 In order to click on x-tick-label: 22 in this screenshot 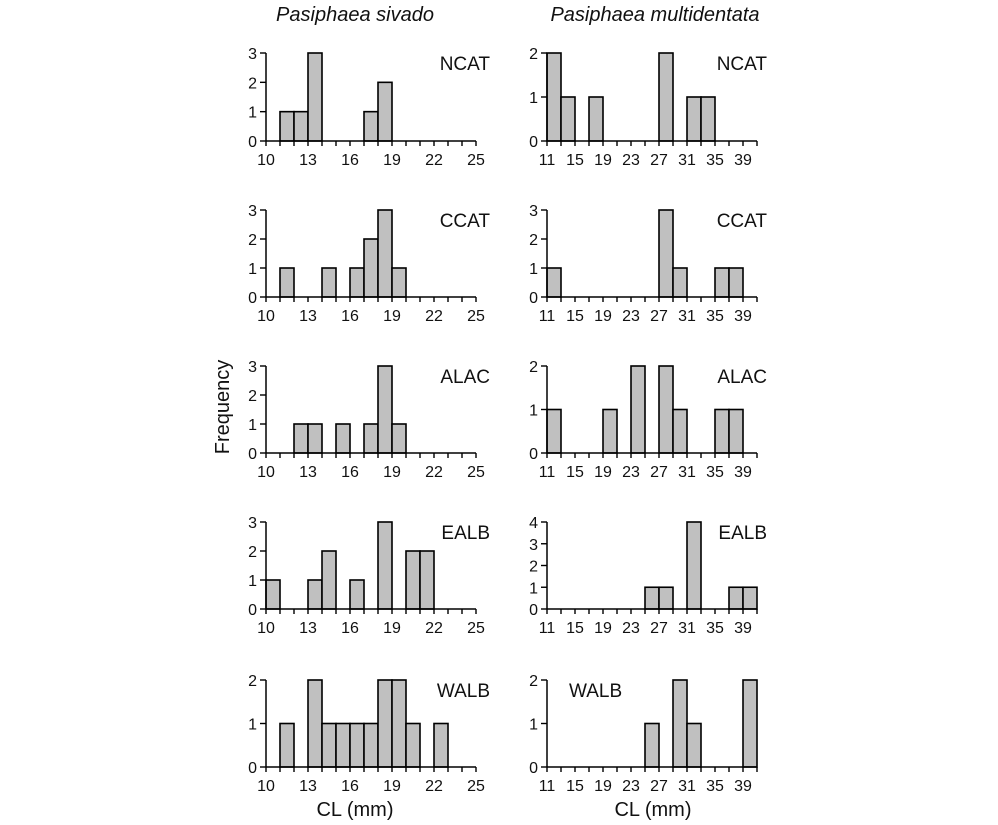, I will do `click(434, 160)`.